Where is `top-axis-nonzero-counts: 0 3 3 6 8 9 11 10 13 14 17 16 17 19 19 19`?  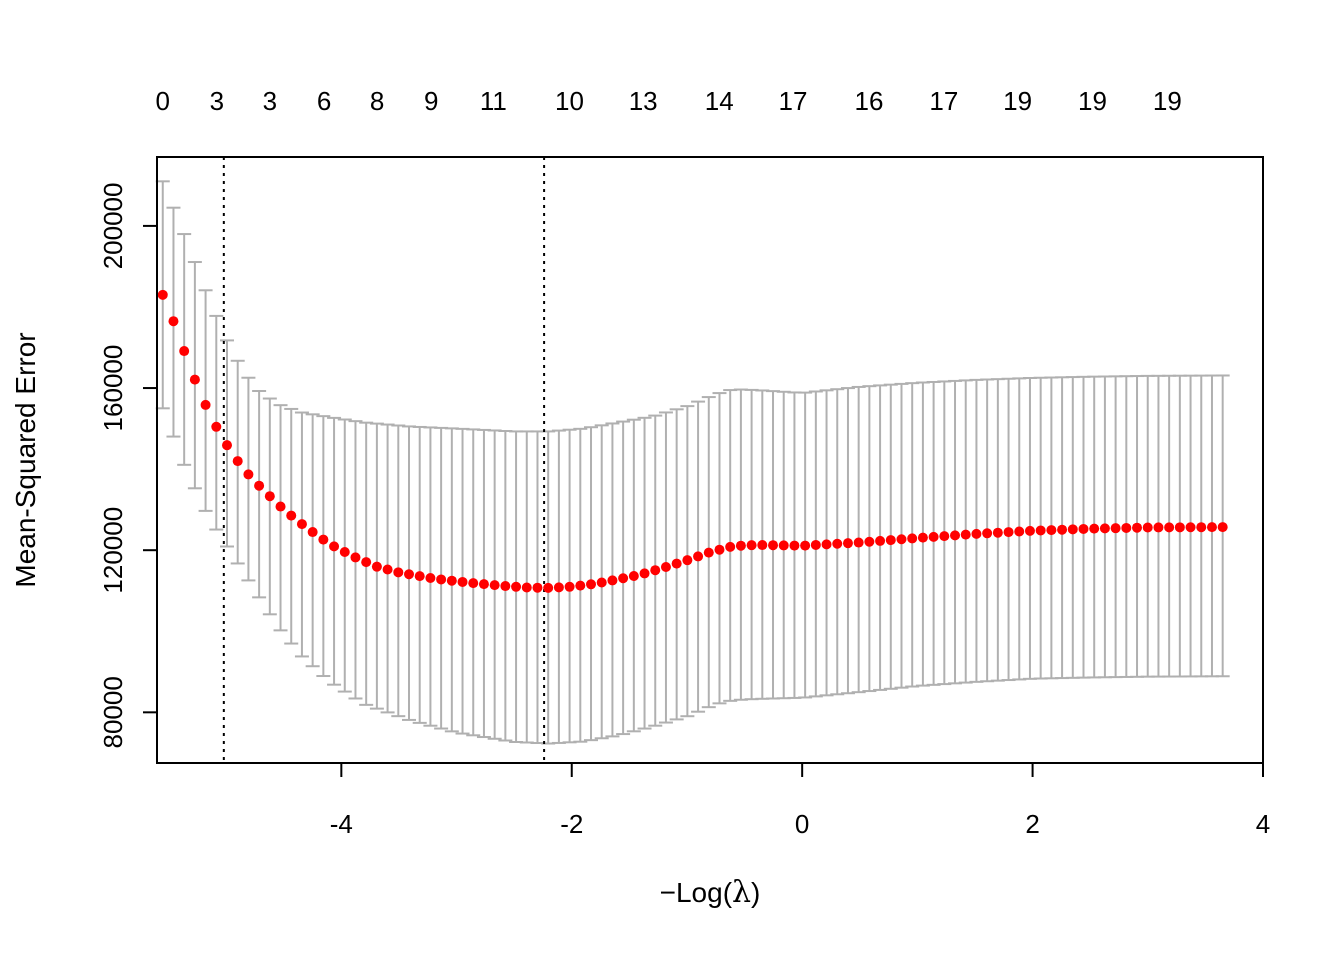
top-axis-nonzero-counts: 0 3 3 6 8 9 11 10 13 14 17 16 17 19 19 19 is located at coordinates (669, 101).